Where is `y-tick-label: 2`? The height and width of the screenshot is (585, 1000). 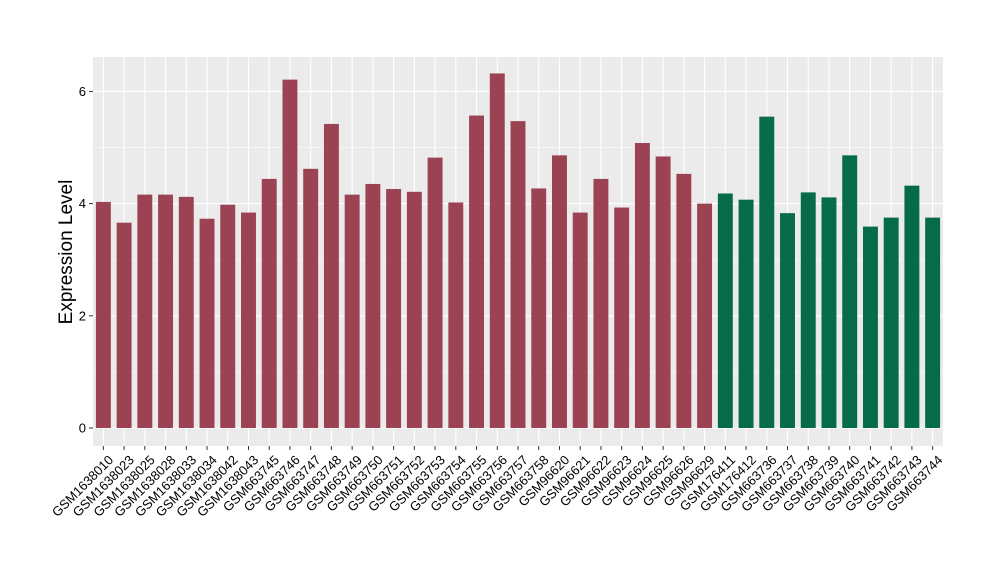
y-tick-label: 2 is located at coordinates (82, 315).